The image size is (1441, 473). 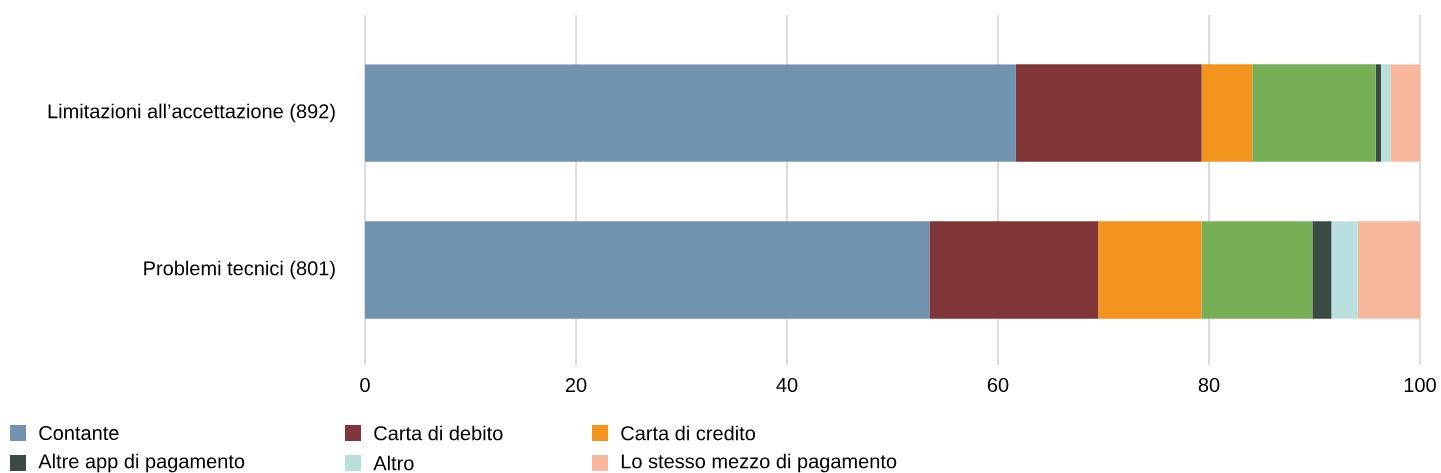 I want to click on x-tick-label: 100, so click(x=1420, y=385).